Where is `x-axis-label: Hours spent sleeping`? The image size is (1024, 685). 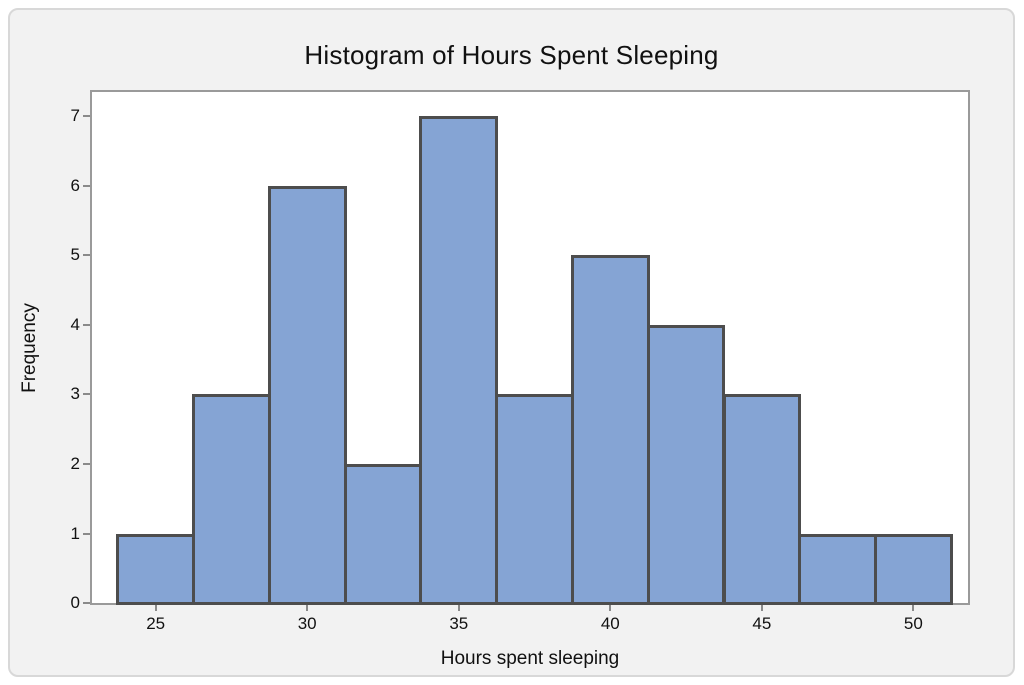 x-axis-label: Hours spent sleeping is located at coordinates (530, 658).